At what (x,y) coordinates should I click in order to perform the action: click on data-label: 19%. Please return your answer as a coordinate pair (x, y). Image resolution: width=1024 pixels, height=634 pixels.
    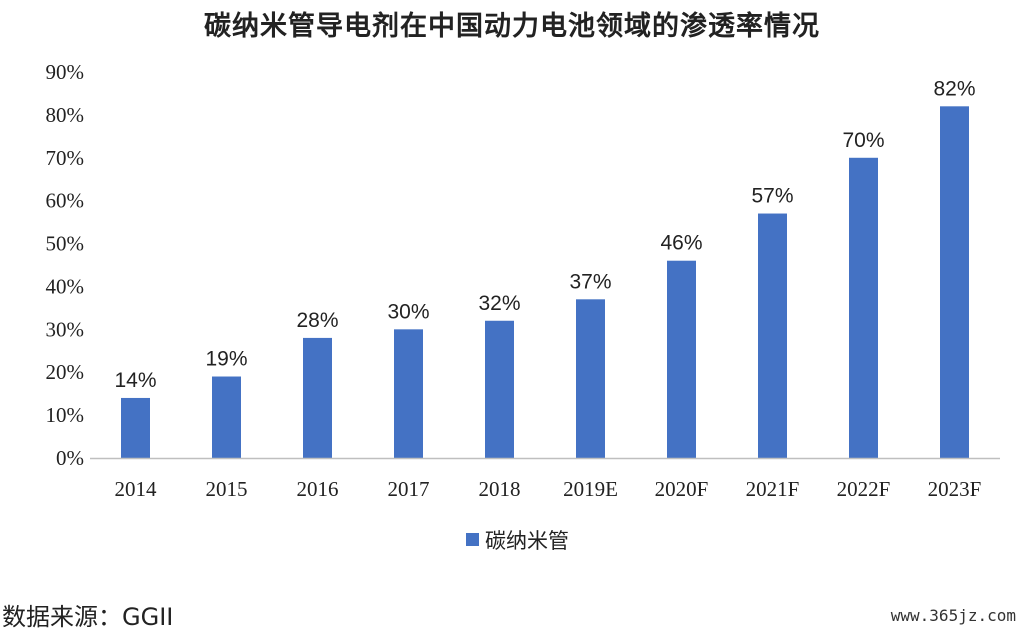
    Looking at the image, I should click on (226, 359).